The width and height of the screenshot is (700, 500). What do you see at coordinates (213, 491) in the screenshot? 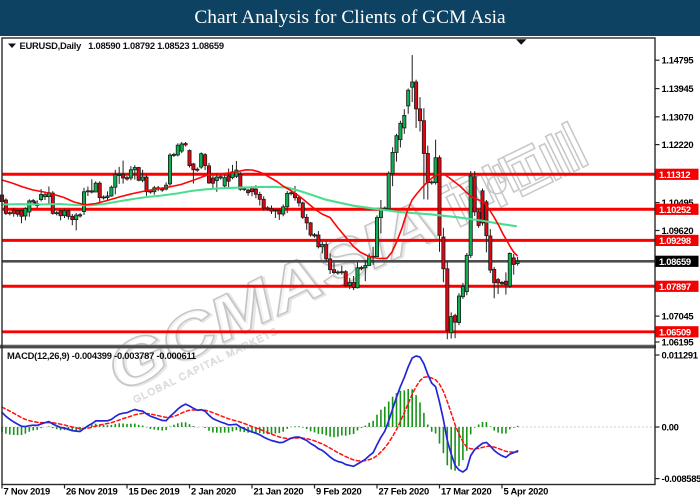
I see `svg-text: 2 Jan 2020` at bounding box center [213, 491].